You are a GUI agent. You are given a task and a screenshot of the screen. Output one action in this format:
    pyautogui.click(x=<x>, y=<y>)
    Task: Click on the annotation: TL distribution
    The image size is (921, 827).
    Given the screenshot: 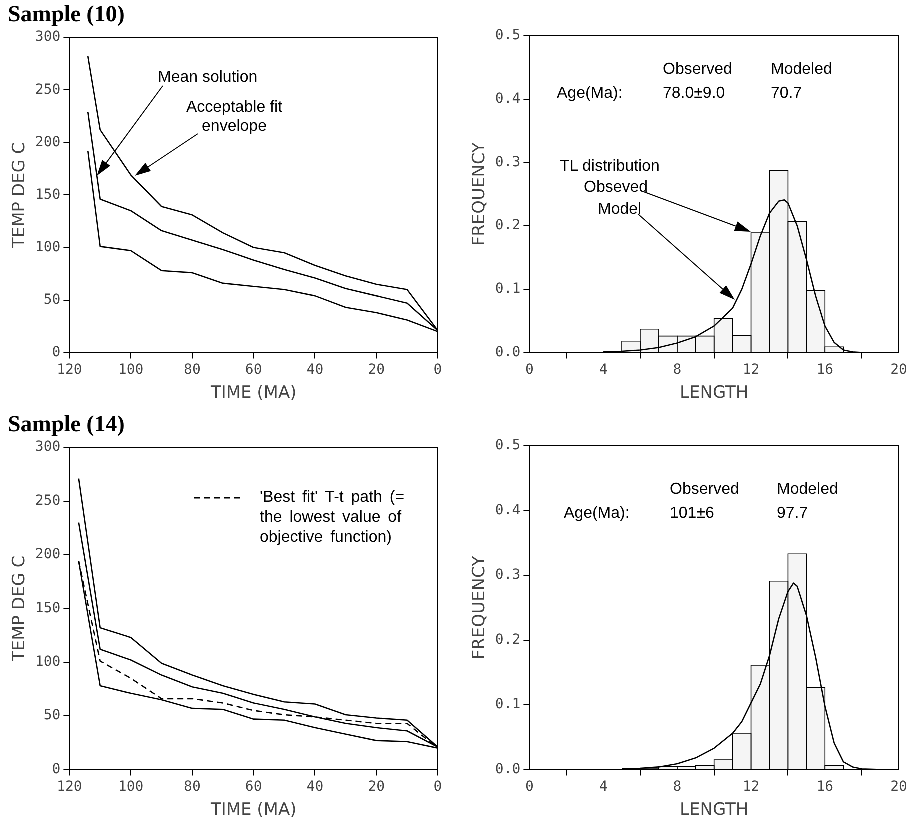 What is the action you would take?
    pyautogui.click(x=610, y=166)
    